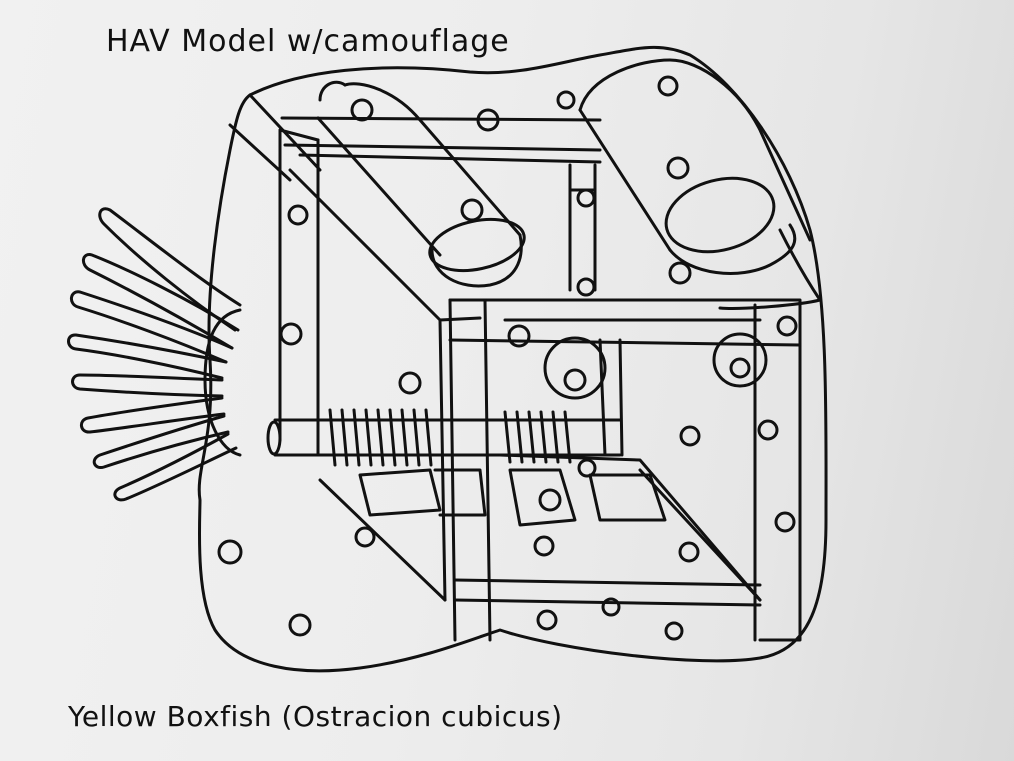 The height and width of the screenshot is (761, 1014). Describe the element at coordinates (740, 360) in the screenshot. I see `thruster-right` at that location.